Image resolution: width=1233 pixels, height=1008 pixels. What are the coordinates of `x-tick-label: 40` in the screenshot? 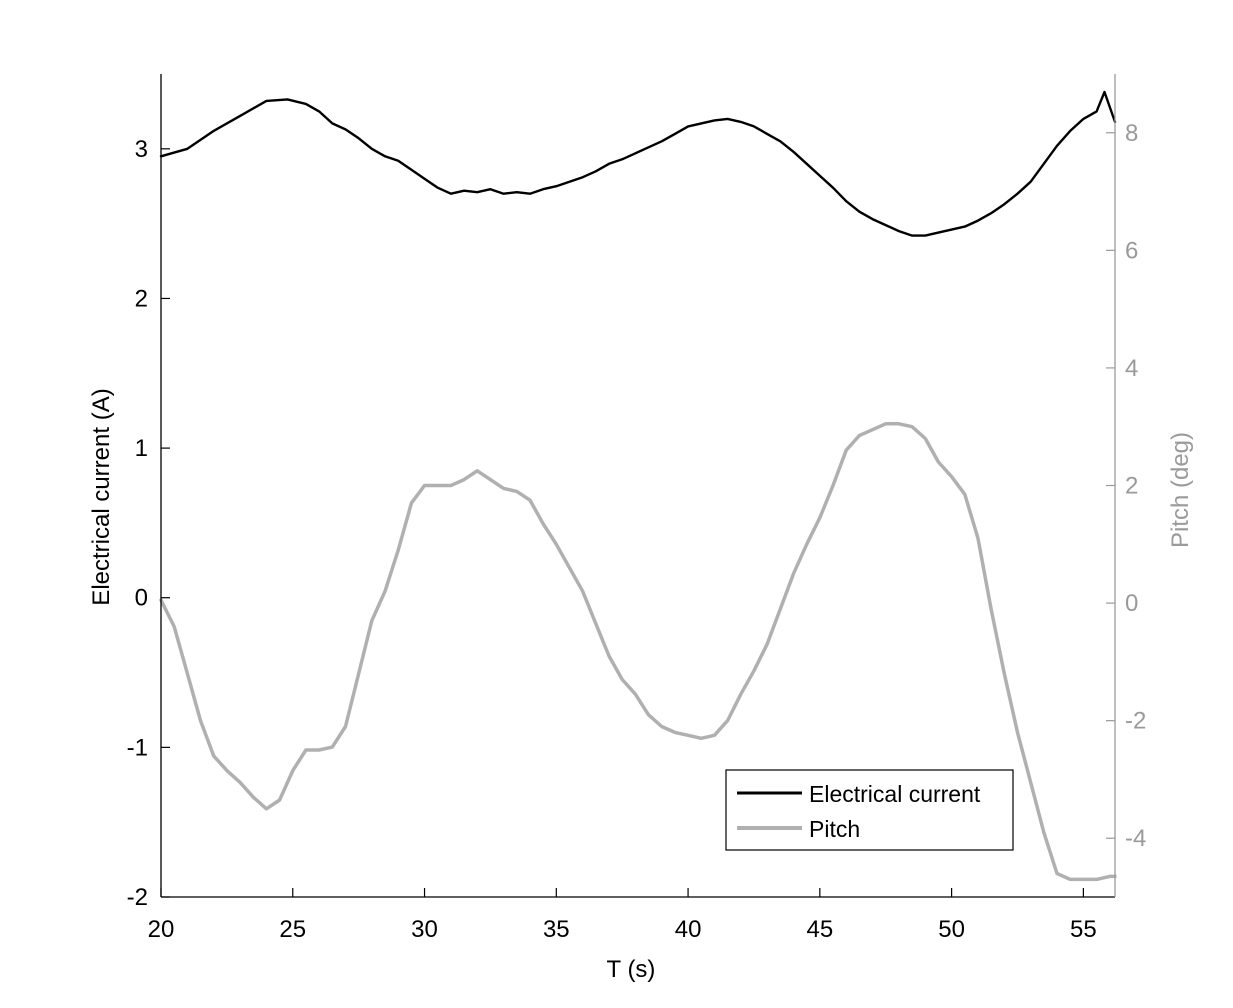 It's located at (688, 929).